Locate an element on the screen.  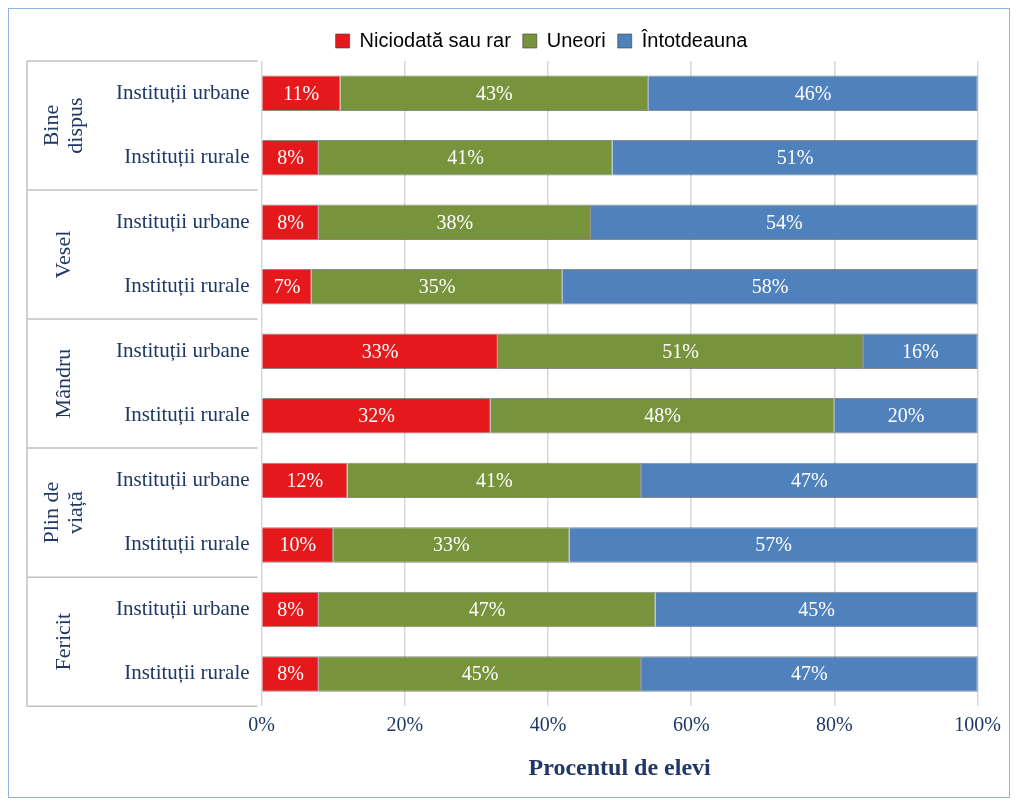
x-tick-label: 100% is located at coordinates (978, 724).